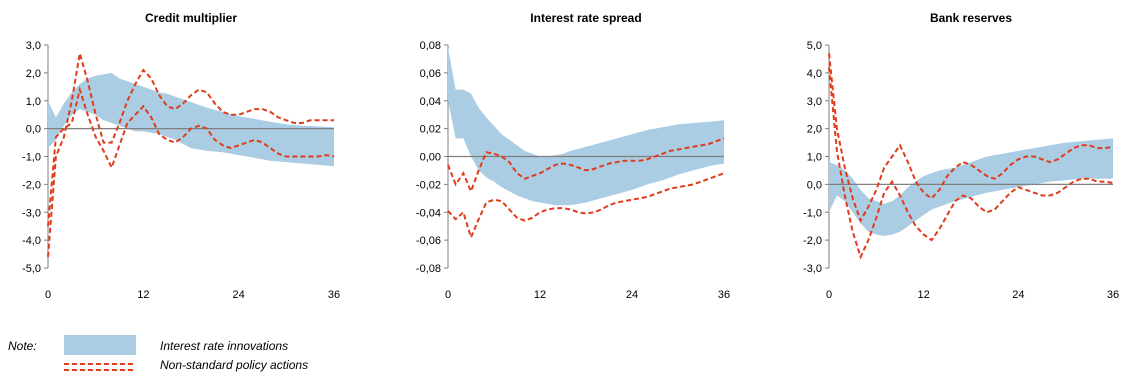 This screenshot has height=383, width=1128. I want to click on chart-title-1: Credit multiplier, so click(191, 18).